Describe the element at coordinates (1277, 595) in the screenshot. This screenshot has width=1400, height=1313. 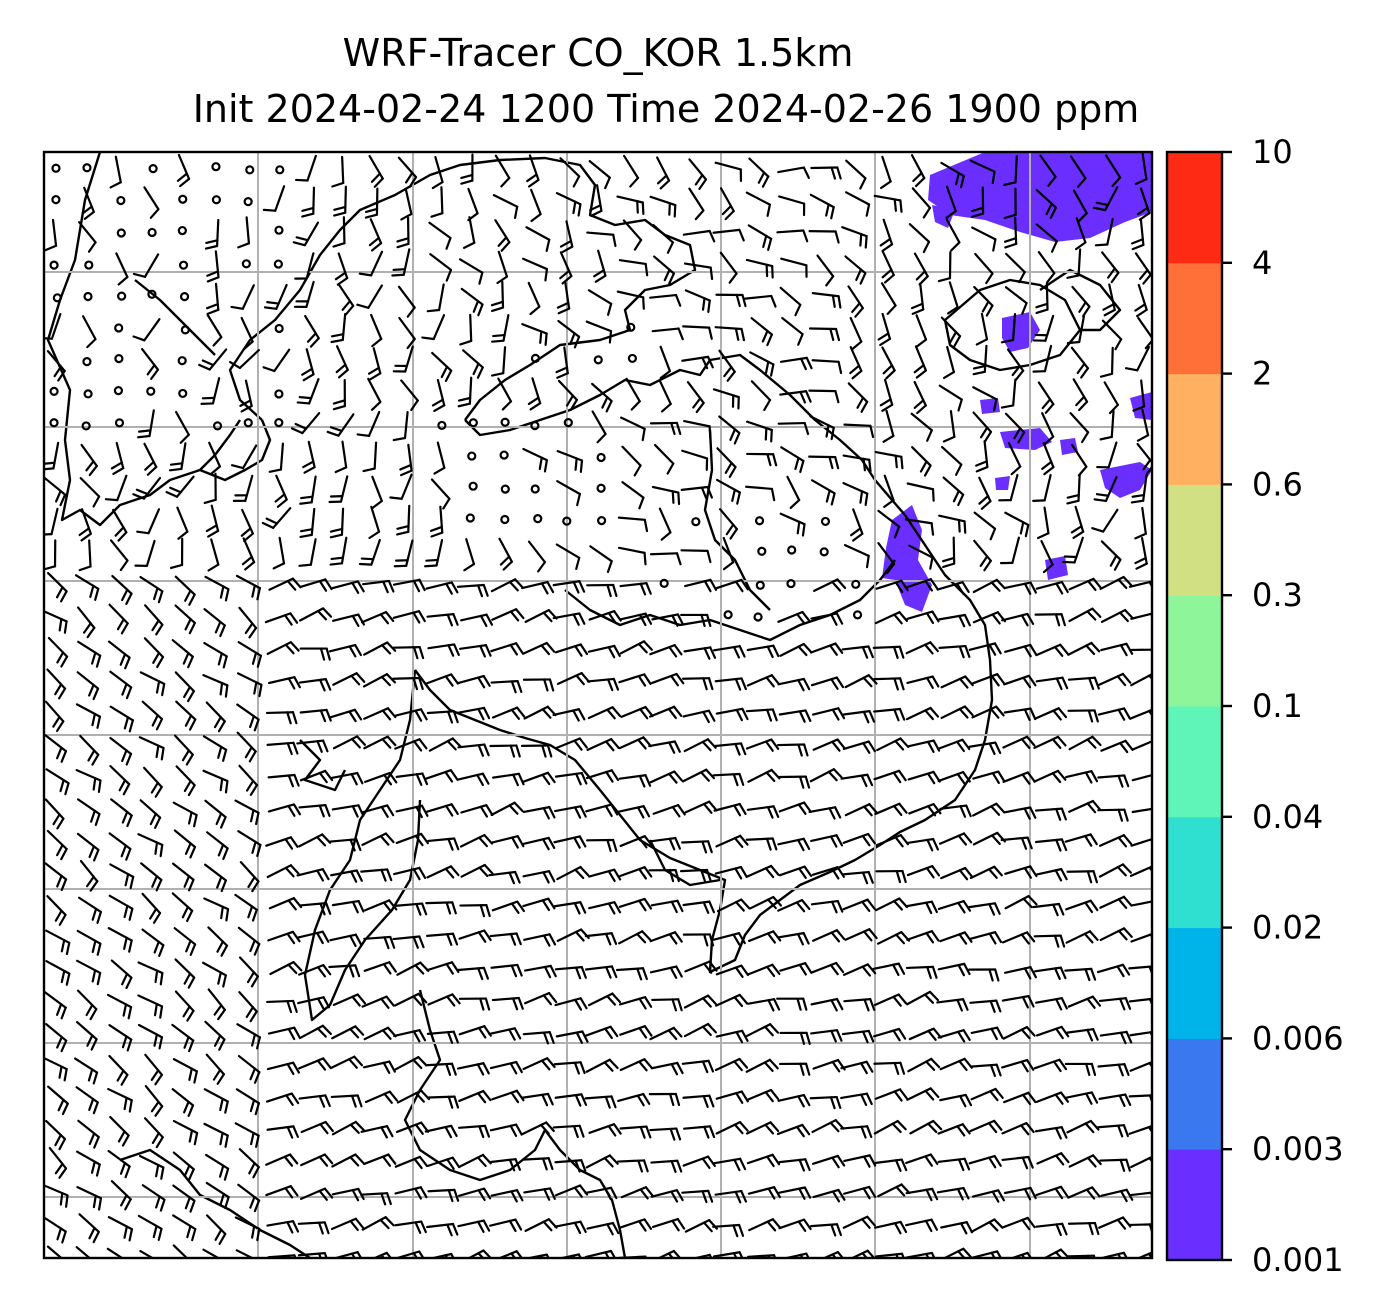
I see `colorbar-tick-label: 0.3` at that location.